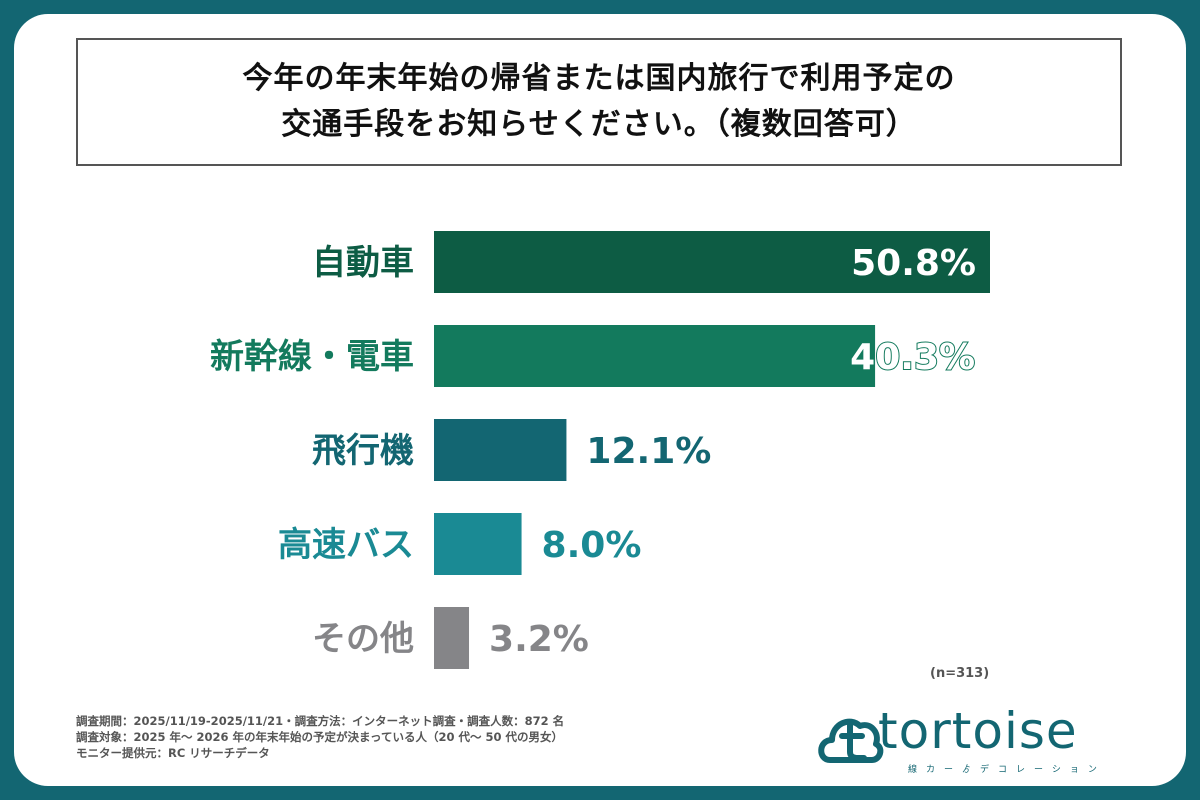 This screenshot has width=1200, height=800. Describe the element at coordinates (173, 753) in the screenshot. I see `survey-note-provider: モニター提供元：RC リサーチデータ` at that location.